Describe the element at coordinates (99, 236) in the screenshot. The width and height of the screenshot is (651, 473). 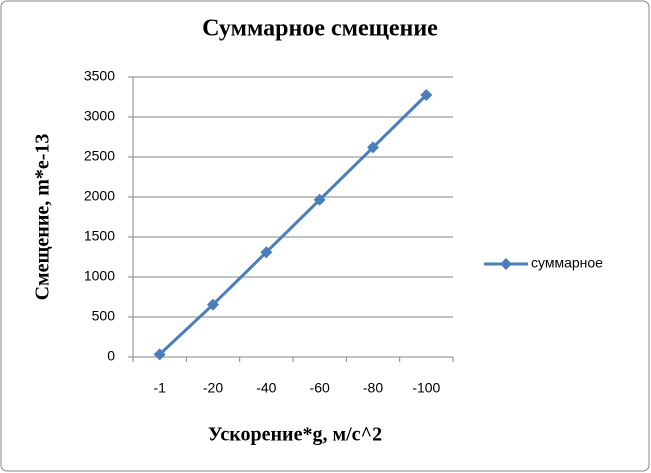
I see `y-tick-label: 1500` at that location.